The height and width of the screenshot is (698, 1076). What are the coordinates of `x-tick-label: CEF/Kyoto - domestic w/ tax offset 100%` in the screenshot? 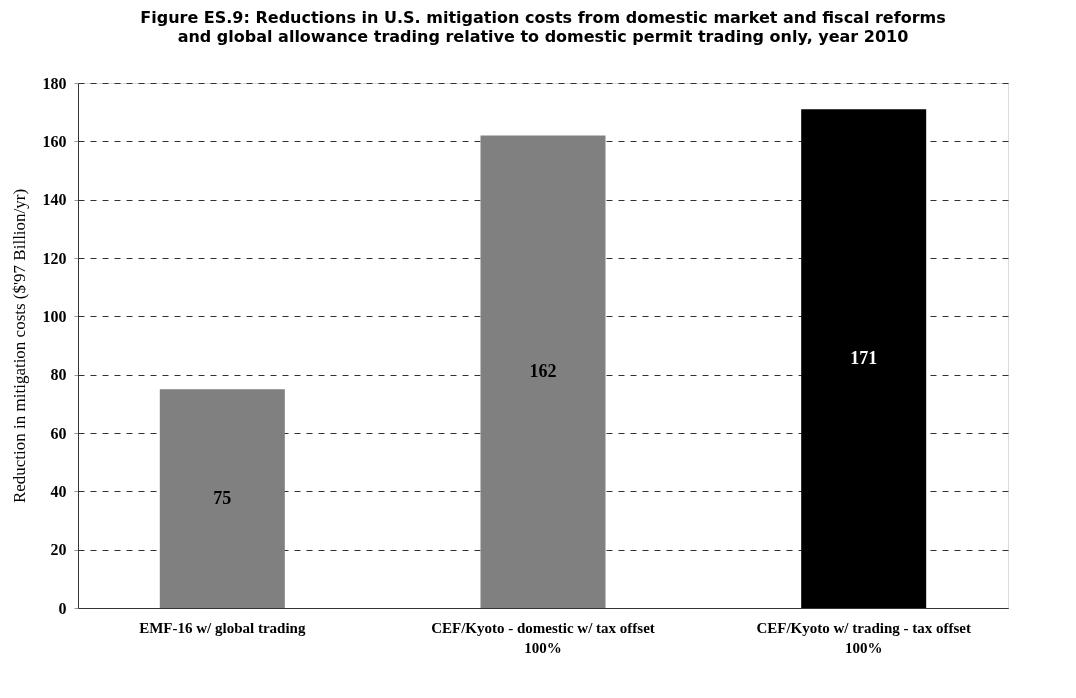 It's located at (543, 637).